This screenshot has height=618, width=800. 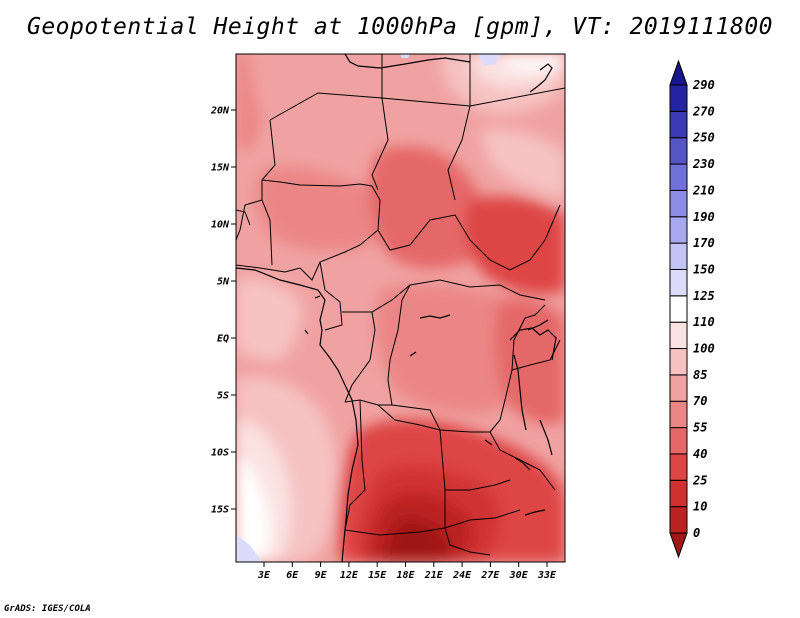 What do you see at coordinates (704, 217) in the screenshot?
I see `colorbar-level-label: 190` at bounding box center [704, 217].